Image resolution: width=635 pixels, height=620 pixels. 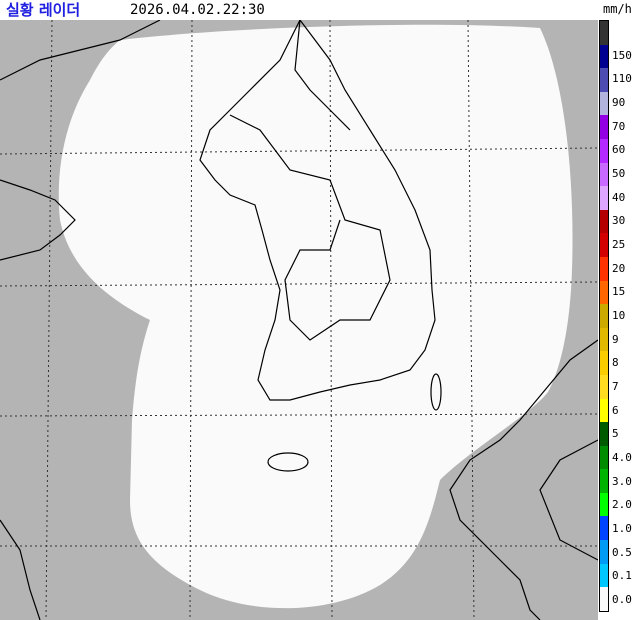 What do you see at coordinates (622, 552) in the screenshot?
I see `legend-label: 0.5` at bounding box center [622, 552].